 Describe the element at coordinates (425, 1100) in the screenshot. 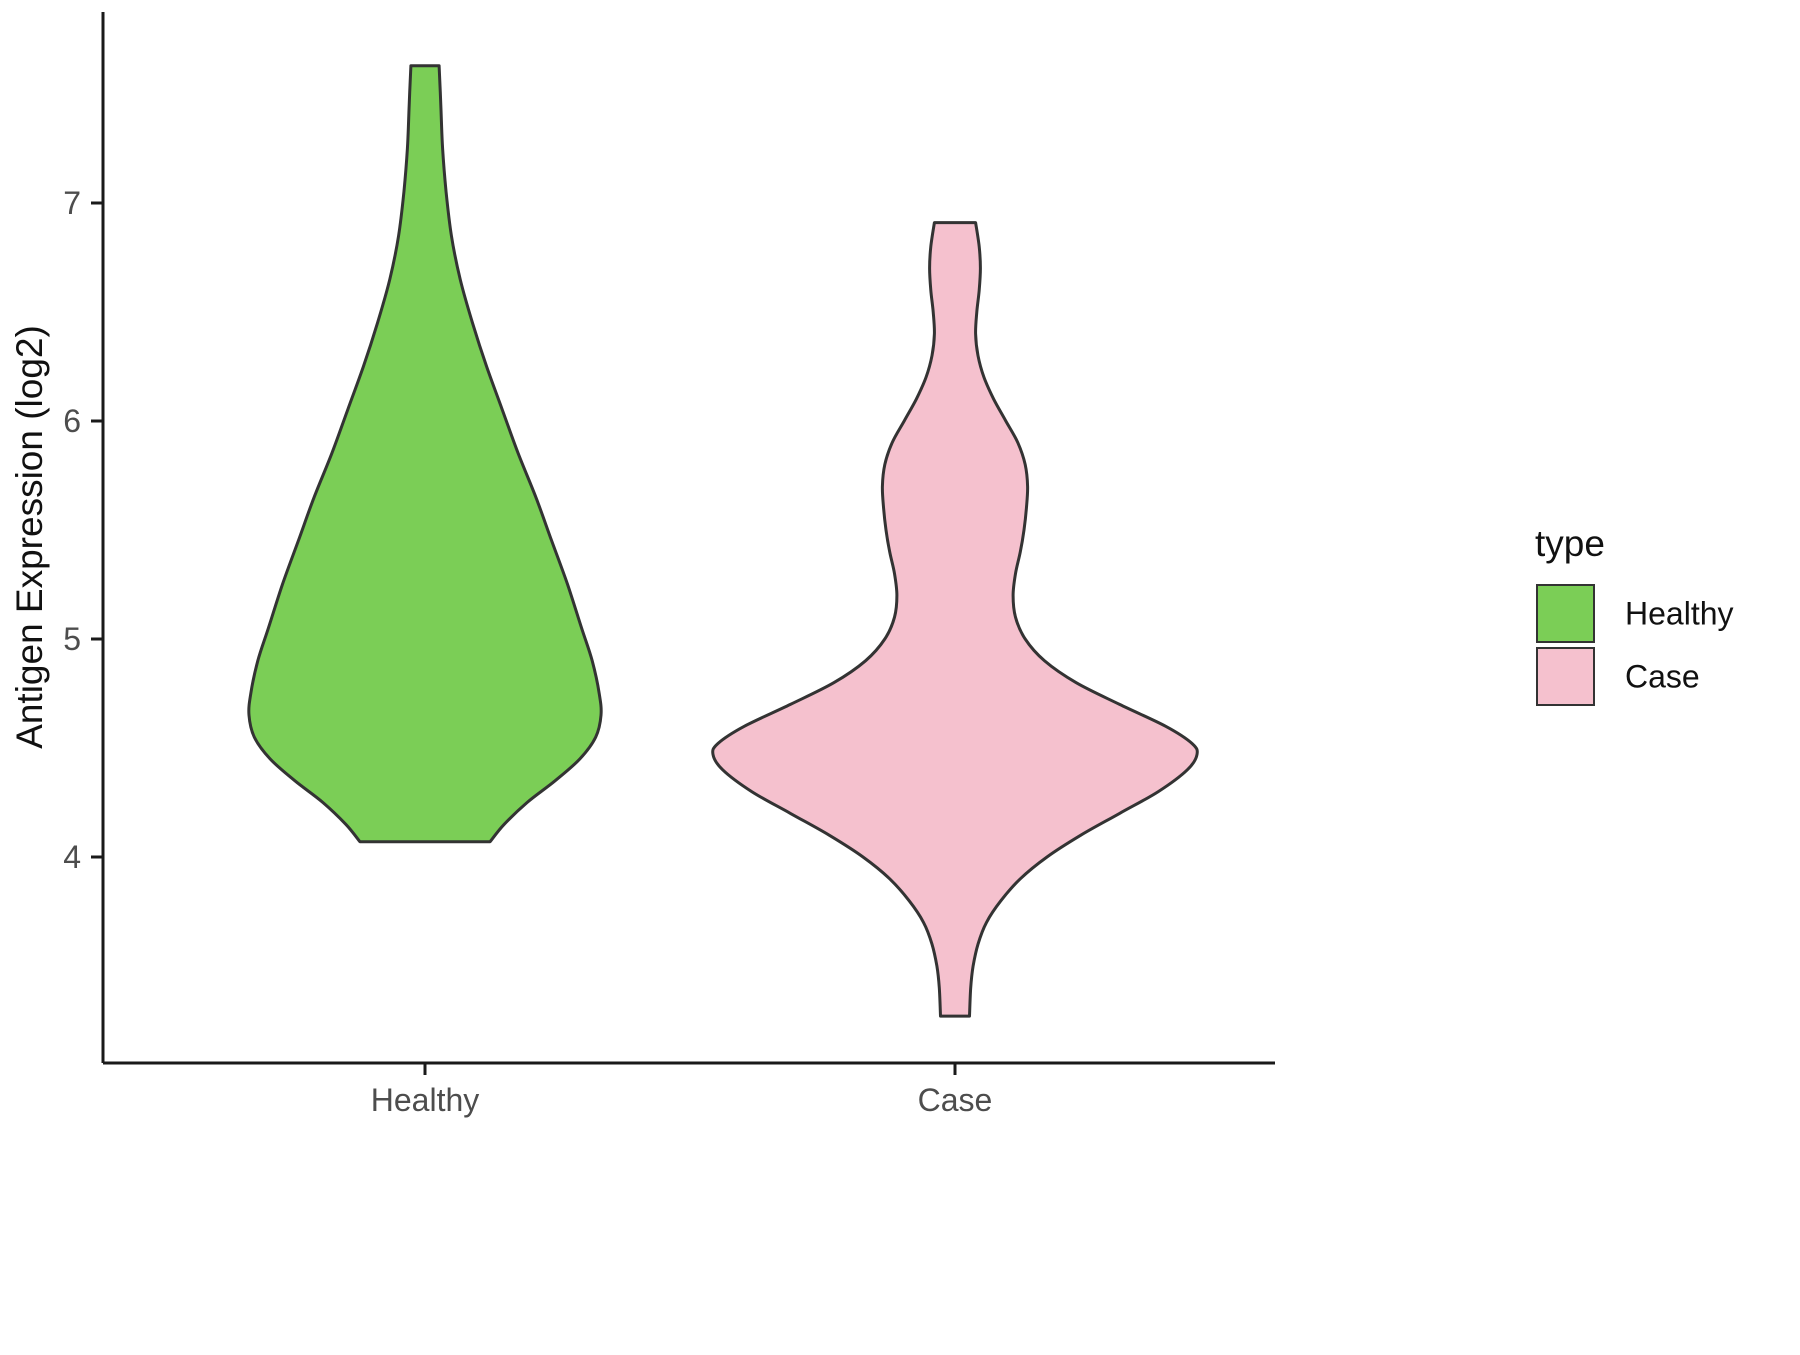

I see `x-category-label: Healthy` at that location.